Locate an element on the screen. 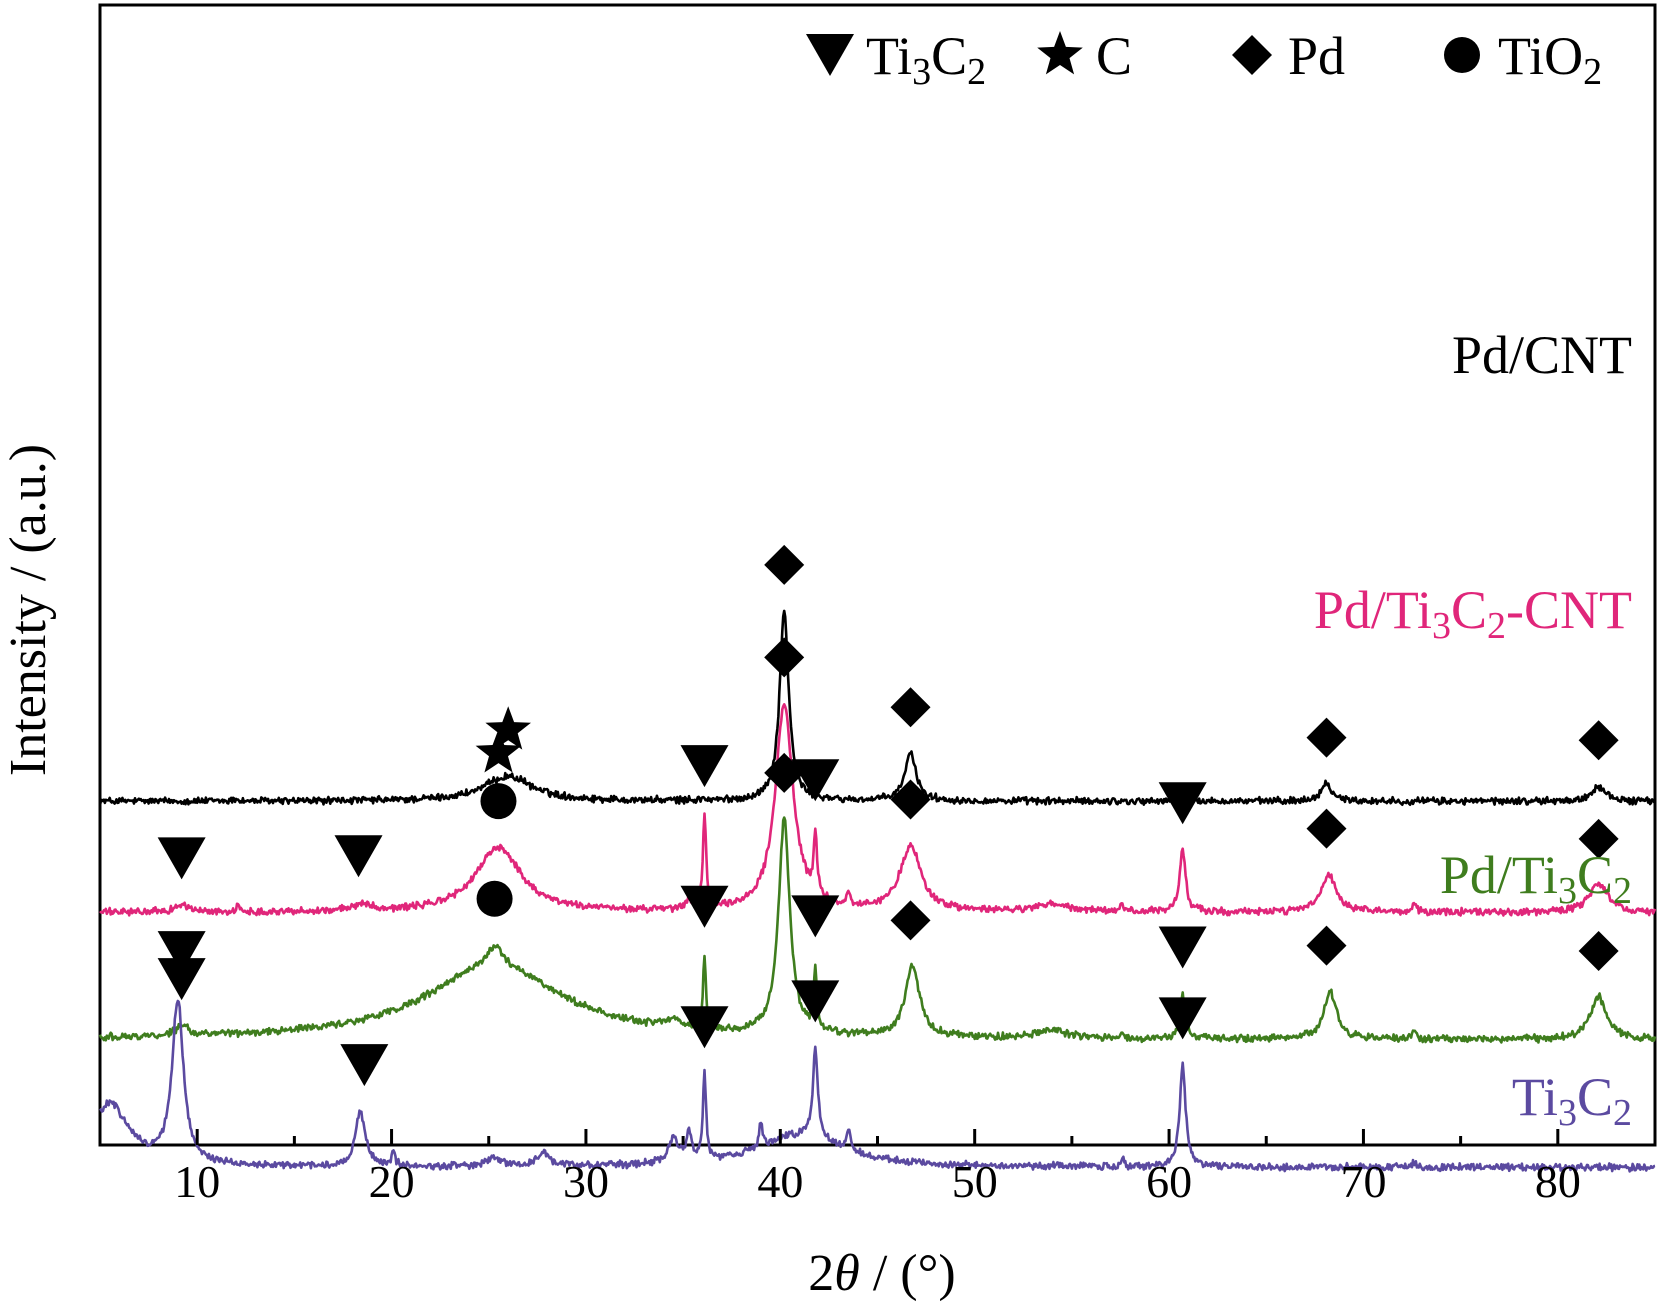 Image resolution: width=1666 pixels, height=1314 pixels. x-tick-label: 10 is located at coordinates (197, 1181).